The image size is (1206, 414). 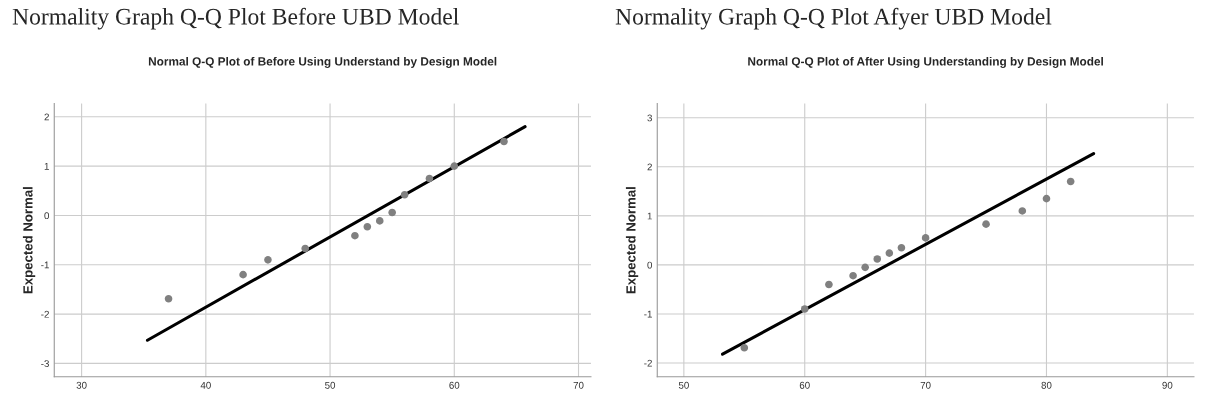 What do you see at coordinates (81, 385) in the screenshot?
I see `x-tick-label: 30` at bounding box center [81, 385].